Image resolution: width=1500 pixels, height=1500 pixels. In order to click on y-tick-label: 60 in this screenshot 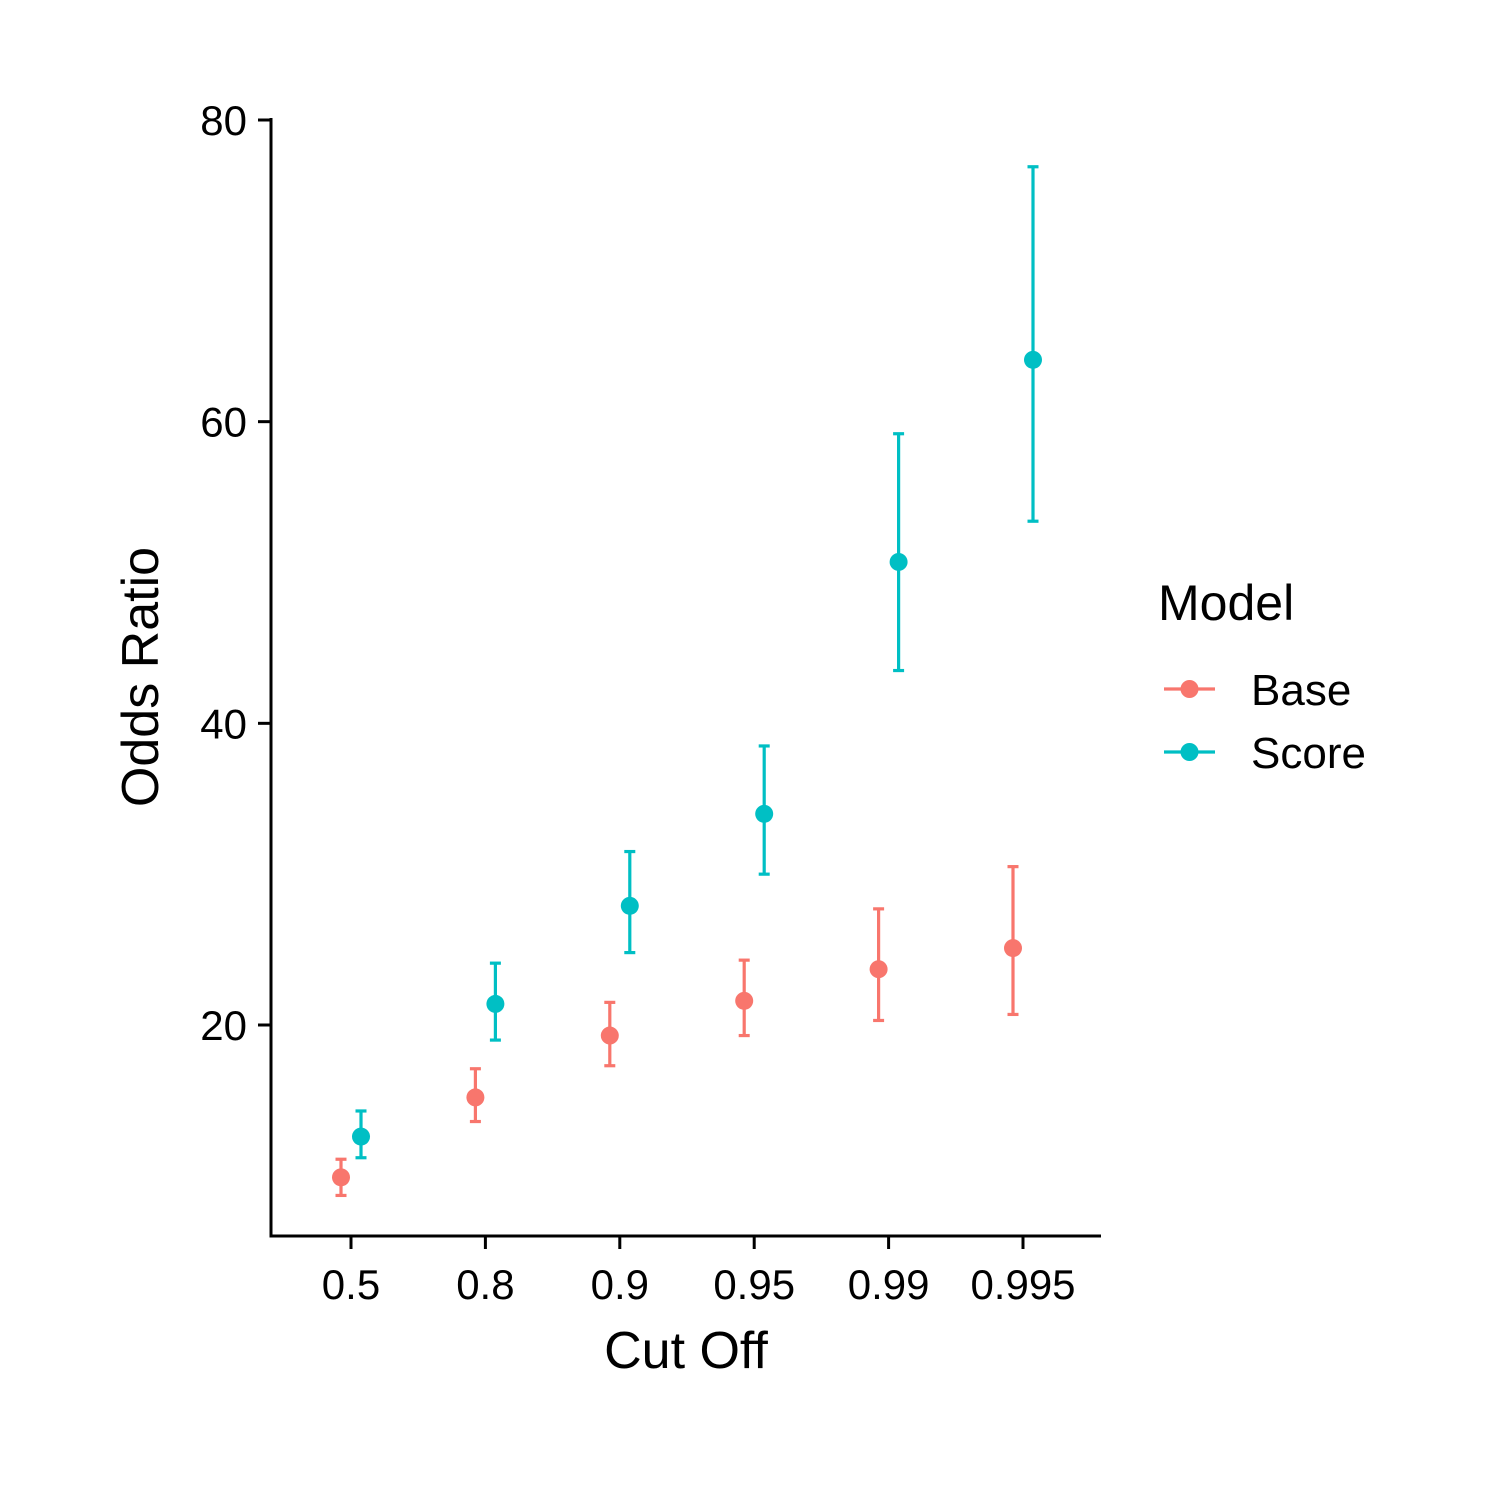, I will do `click(223, 422)`.